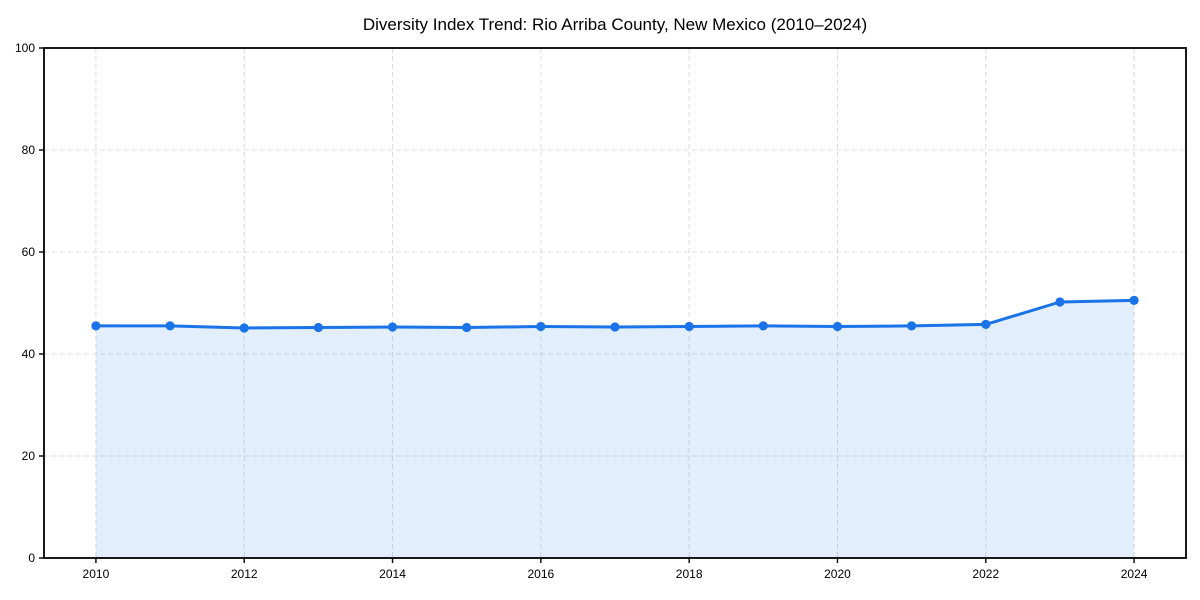 The image size is (1200, 600). I want to click on data-point-2010, so click(96, 326).